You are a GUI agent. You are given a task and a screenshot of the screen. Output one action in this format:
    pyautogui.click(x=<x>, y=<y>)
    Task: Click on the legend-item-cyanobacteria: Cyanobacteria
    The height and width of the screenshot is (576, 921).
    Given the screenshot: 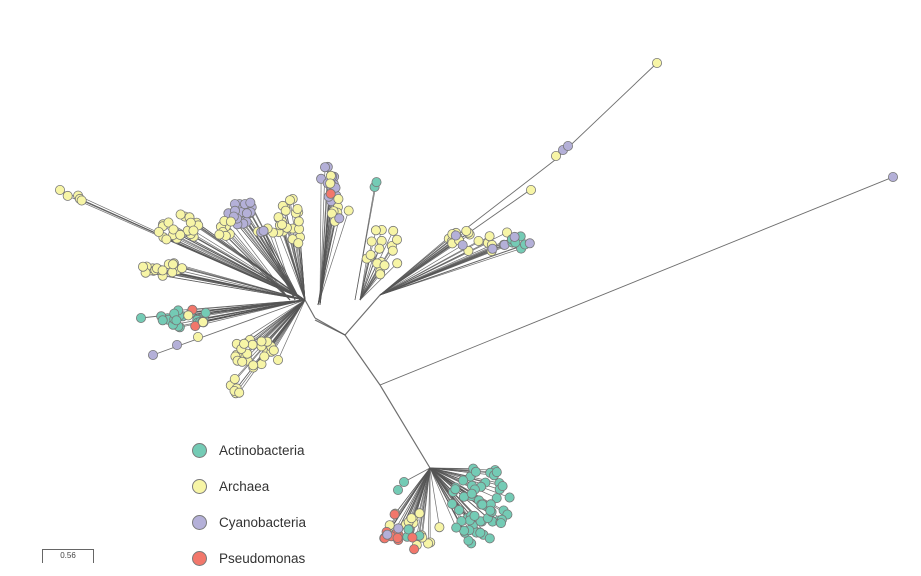 What is the action you would take?
    pyautogui.click(x=249, y=522)
    